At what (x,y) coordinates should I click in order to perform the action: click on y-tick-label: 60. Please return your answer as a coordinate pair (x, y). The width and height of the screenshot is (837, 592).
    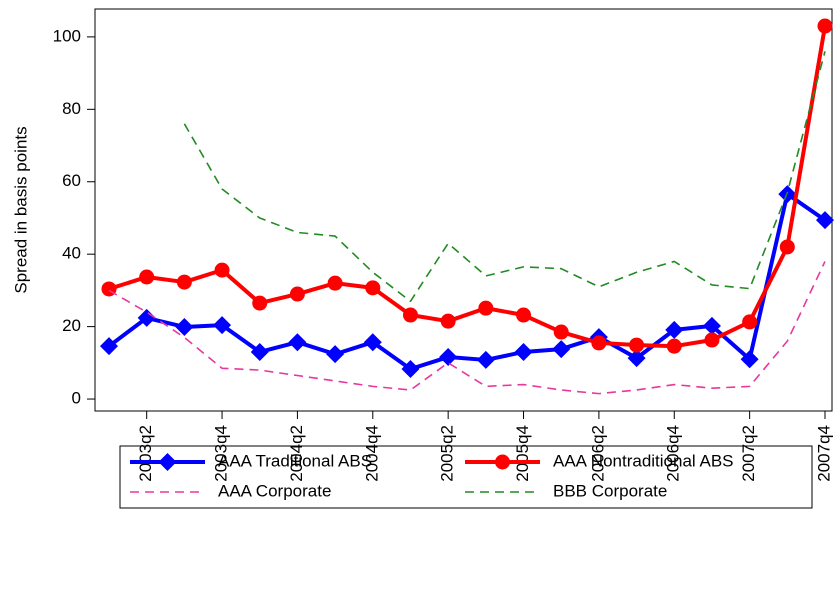
    Looking at the image, I should click on (71, 180).